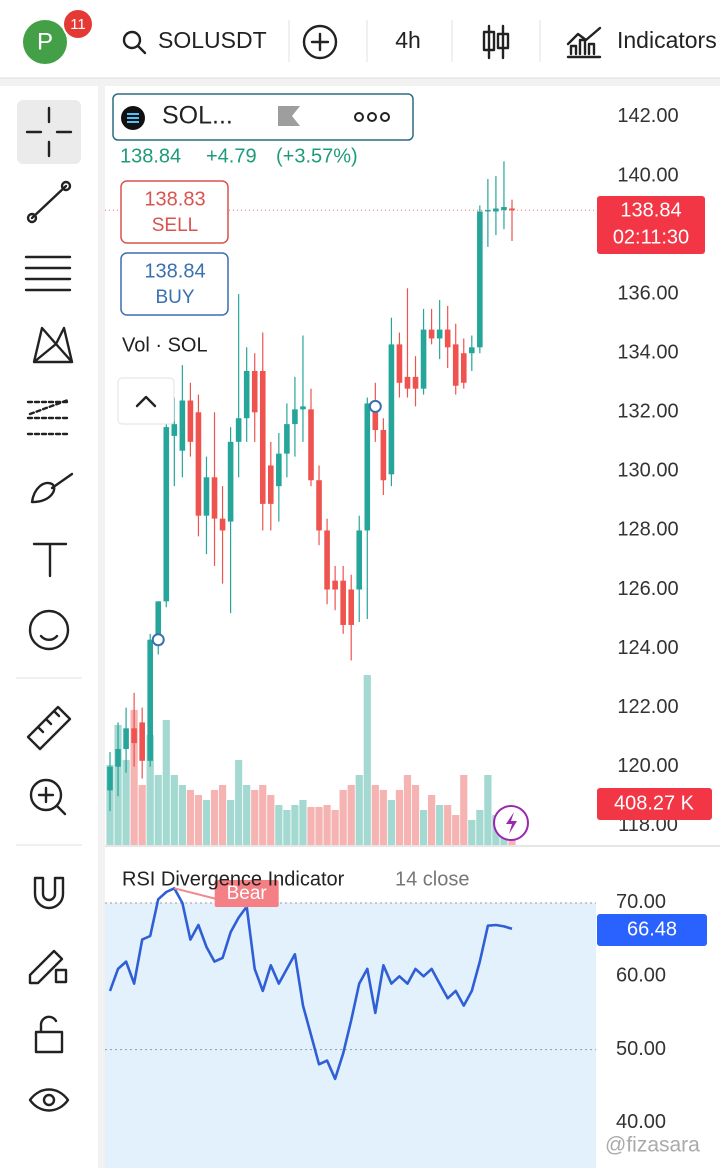 This screenshot has width=720, height=1168. What do you see at coordinates (360, 39) in the screenshot?
I see `toolbar` at bounding box center [360, 39].